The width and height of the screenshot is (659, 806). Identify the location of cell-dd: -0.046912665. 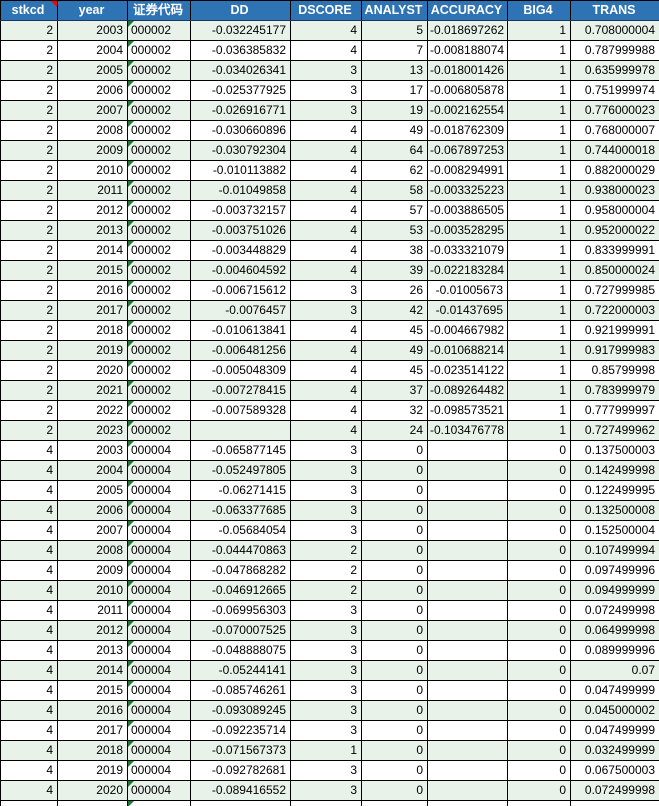
(240, 590).